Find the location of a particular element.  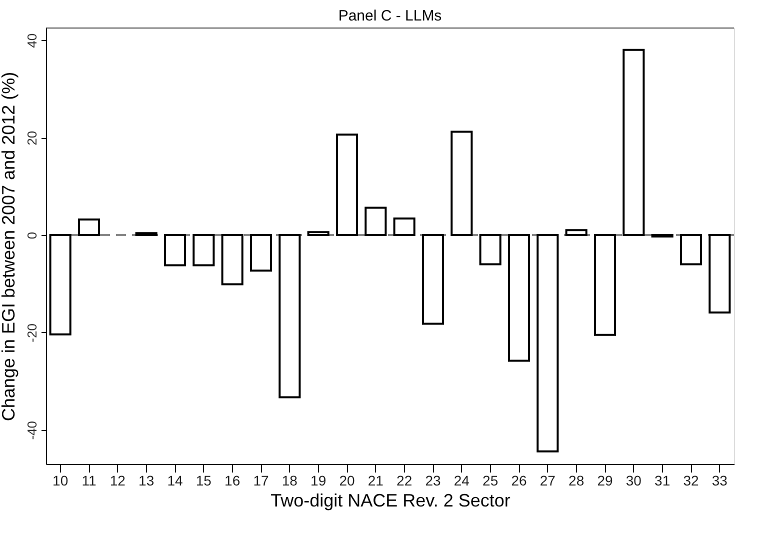

x-tick-label: 13 is located at coordinates (146, 480).